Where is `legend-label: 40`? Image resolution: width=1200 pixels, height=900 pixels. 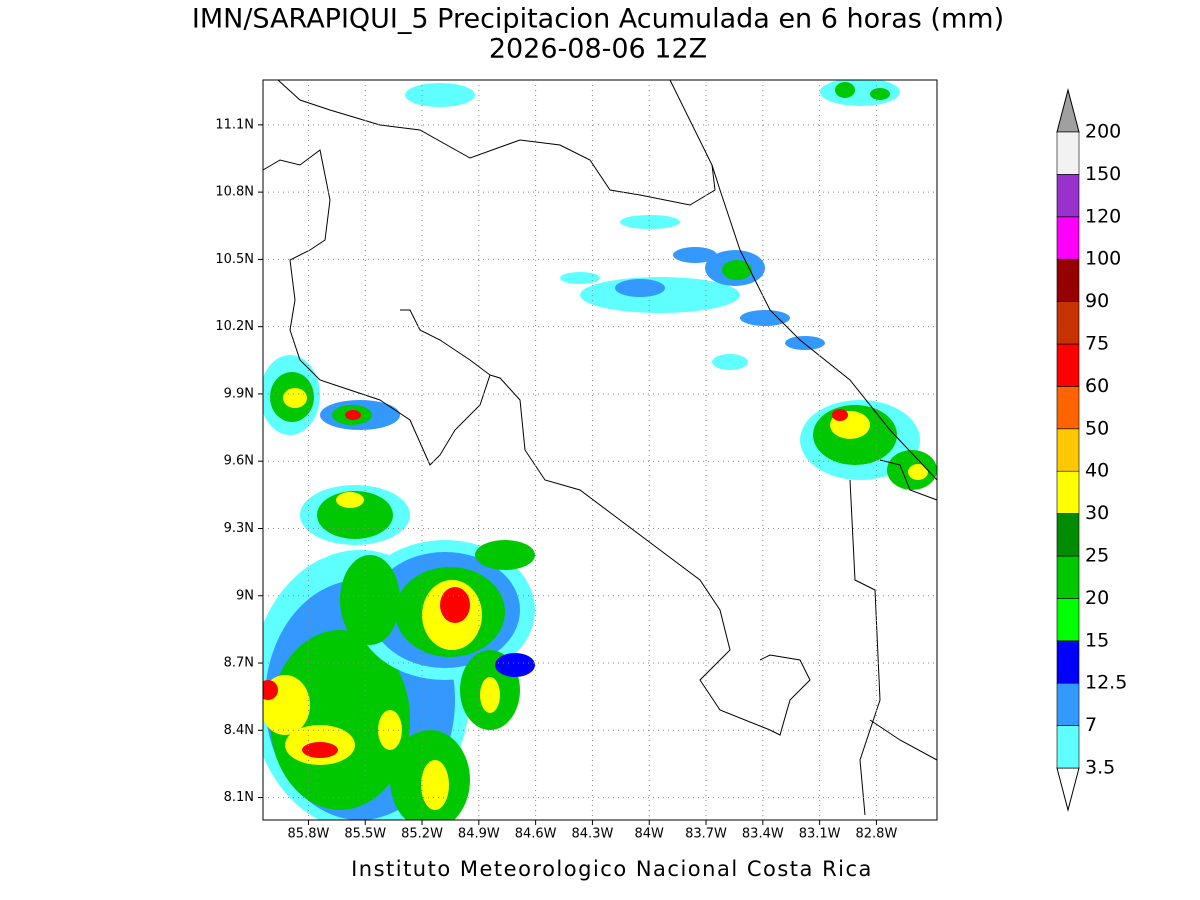 legend-label: 40 is located at coordinates (1097, 471).